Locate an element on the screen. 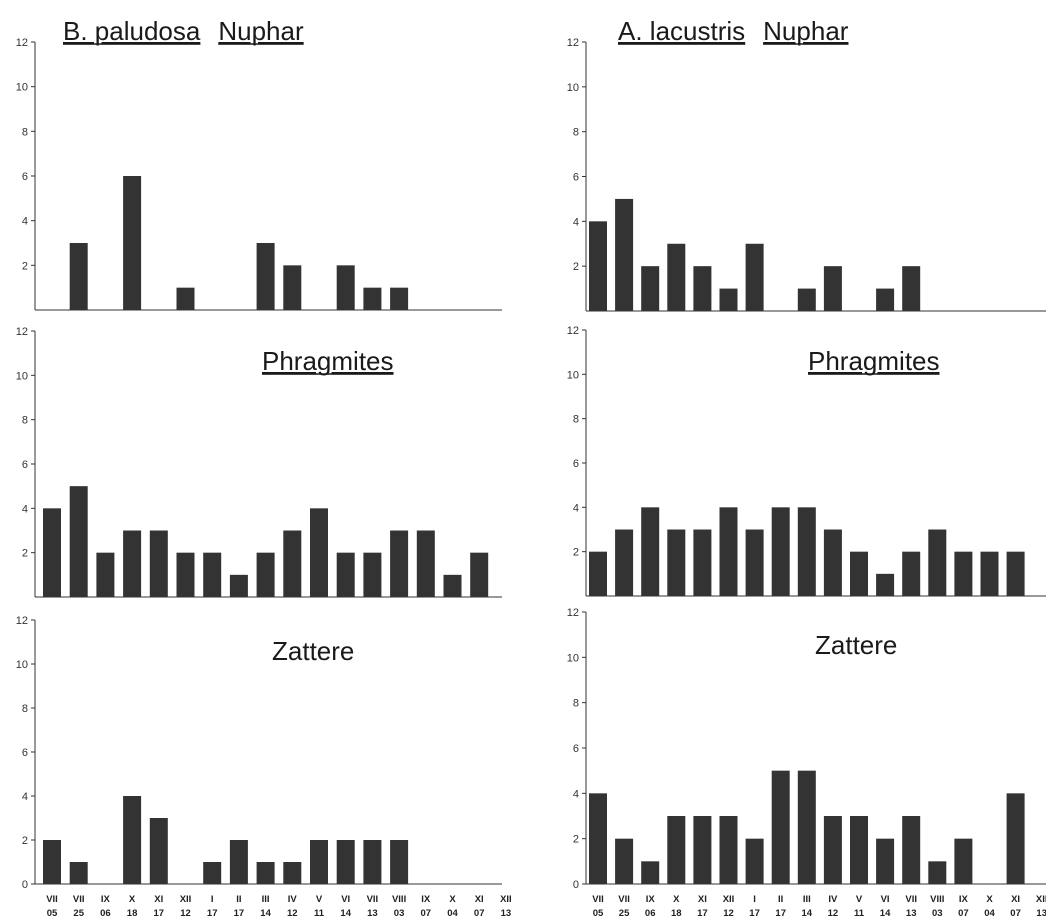  x-month-label: V is located at coordinates (319, 899).